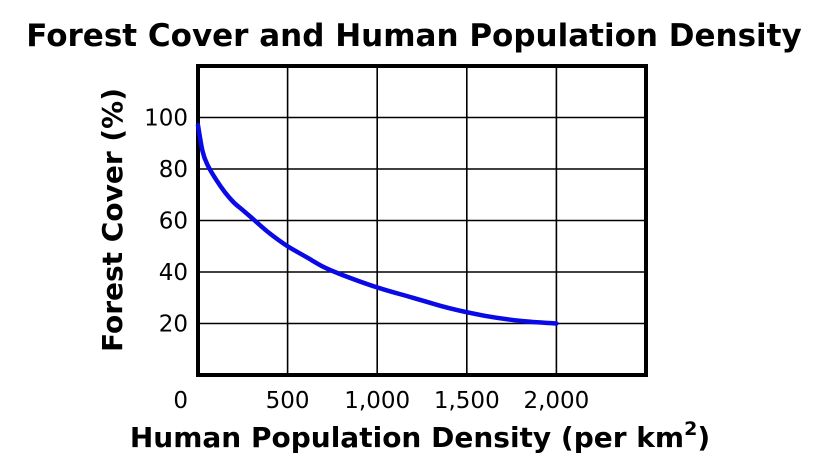 The width and height of the screenshot is (828, 468). What do you see at coordinates (288, 401) in the screenshot?
I see `x-tick-label: 500` at bounding box center [288, 401].